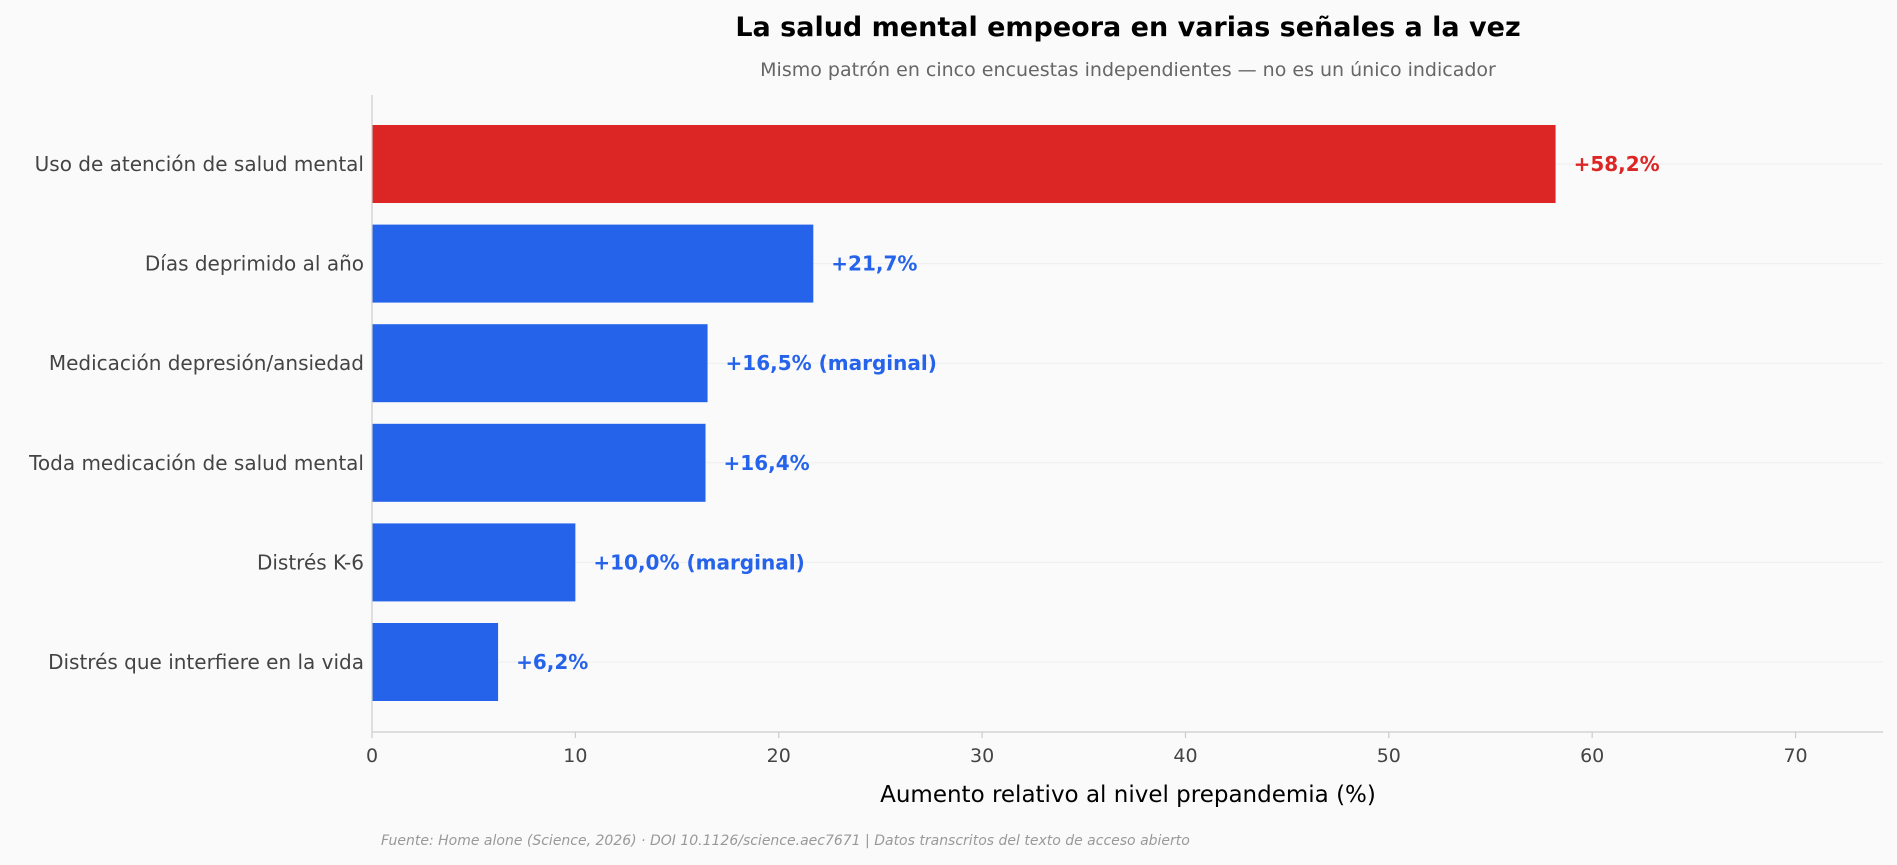 Image resolution: width=1897 pixels, height=865 pixels. I want to click on x-tick-label: 50, so click(1389, 756).